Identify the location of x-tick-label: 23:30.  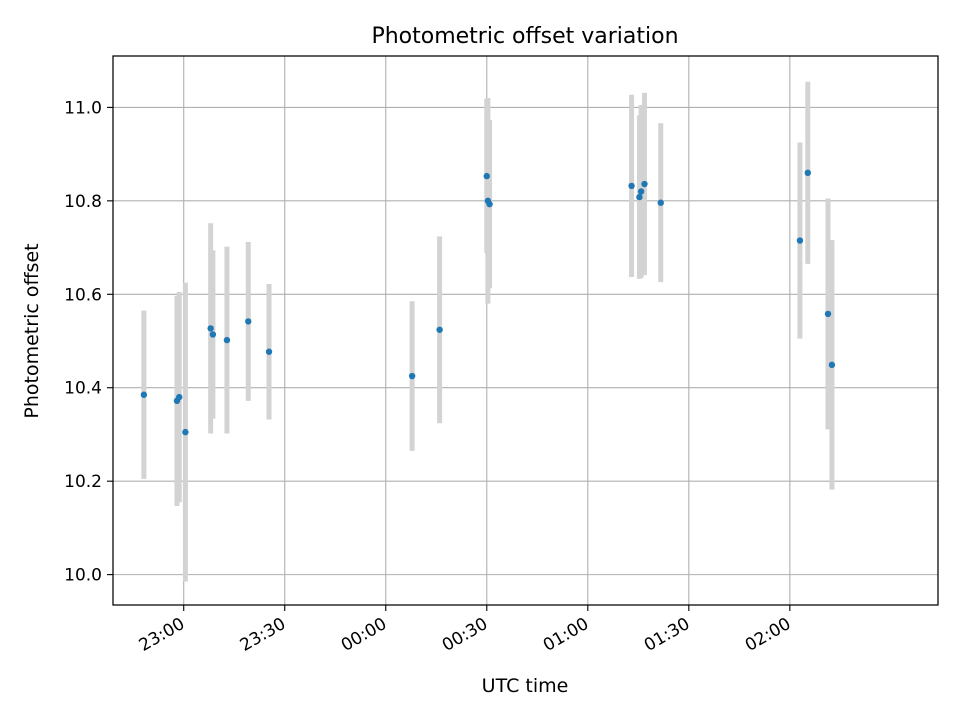
(263, 635).